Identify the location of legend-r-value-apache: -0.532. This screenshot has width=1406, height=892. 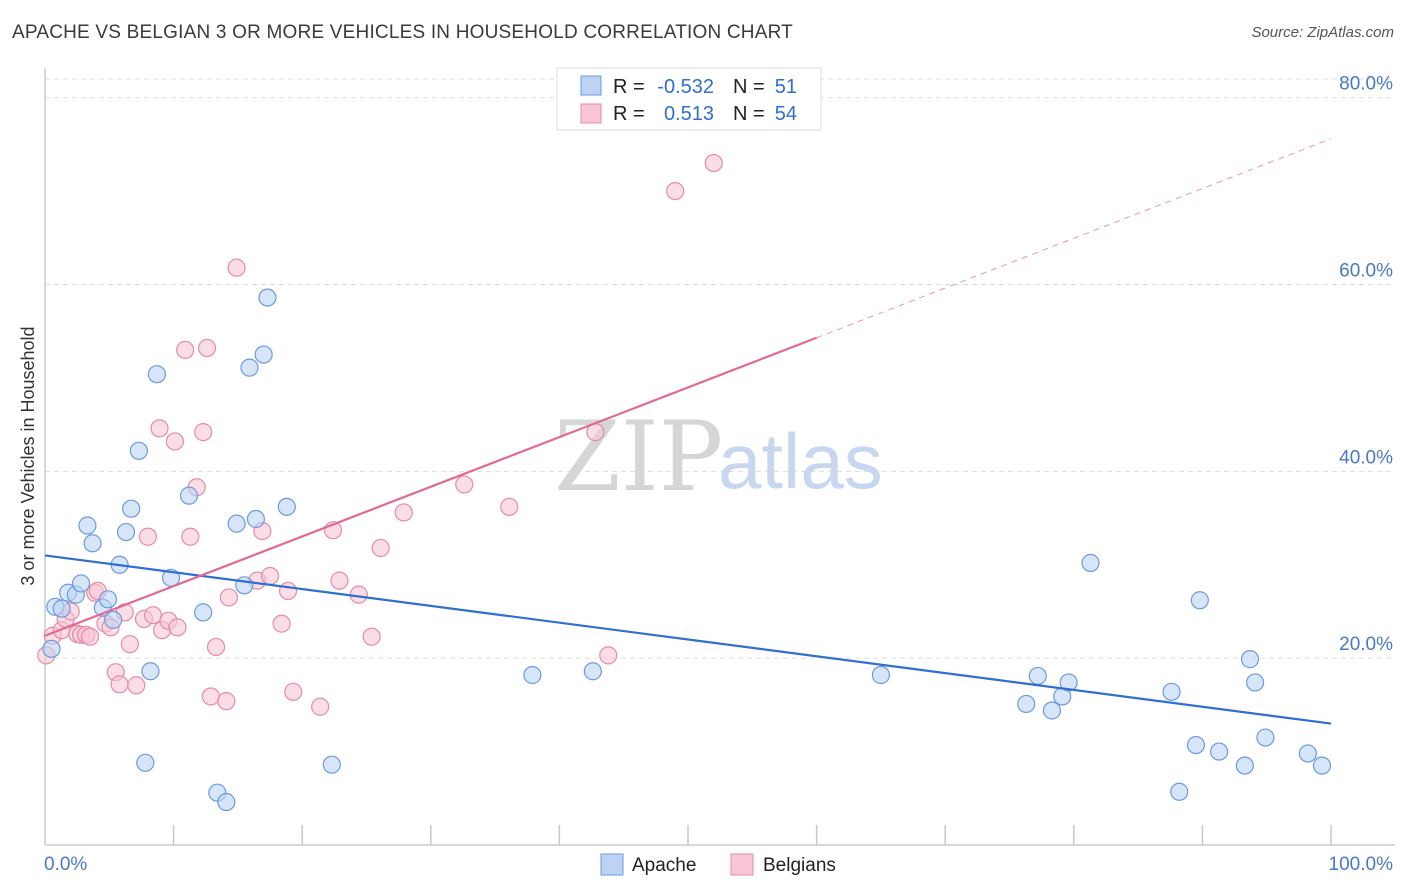
(685, 87).